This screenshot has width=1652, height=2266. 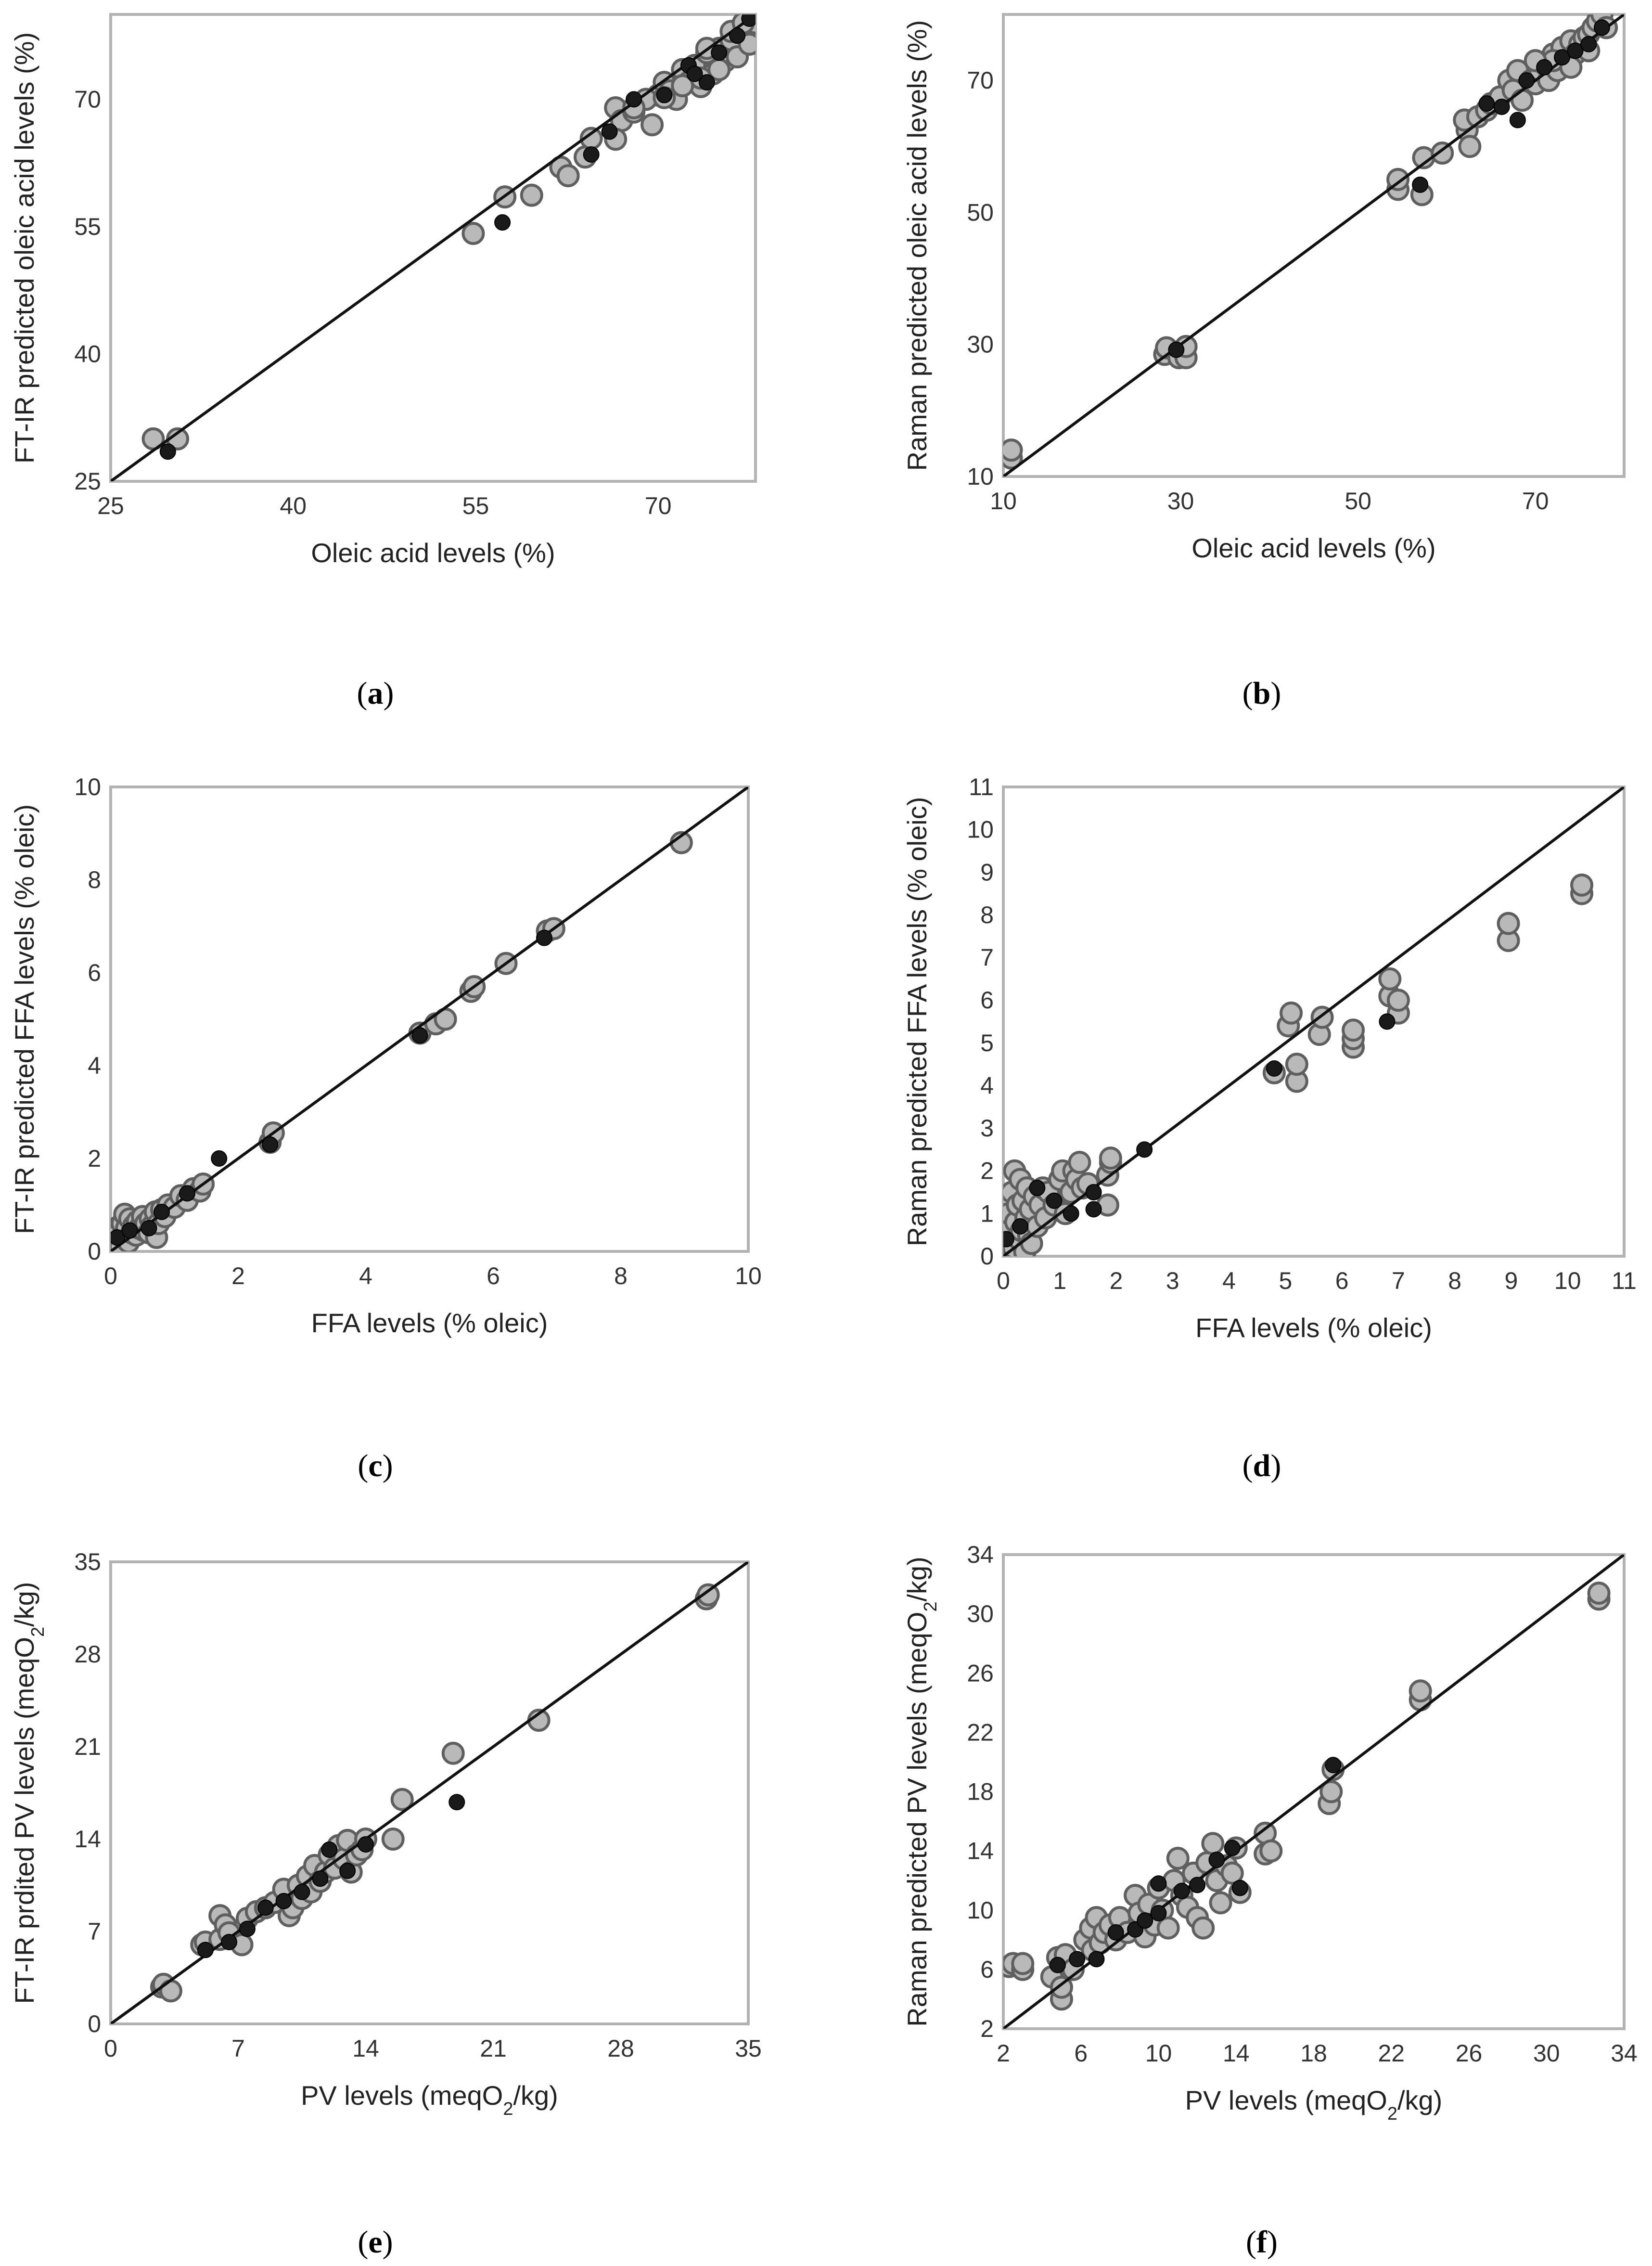 I want to click on y-tick-label: 70, so click(x=981, y=80).